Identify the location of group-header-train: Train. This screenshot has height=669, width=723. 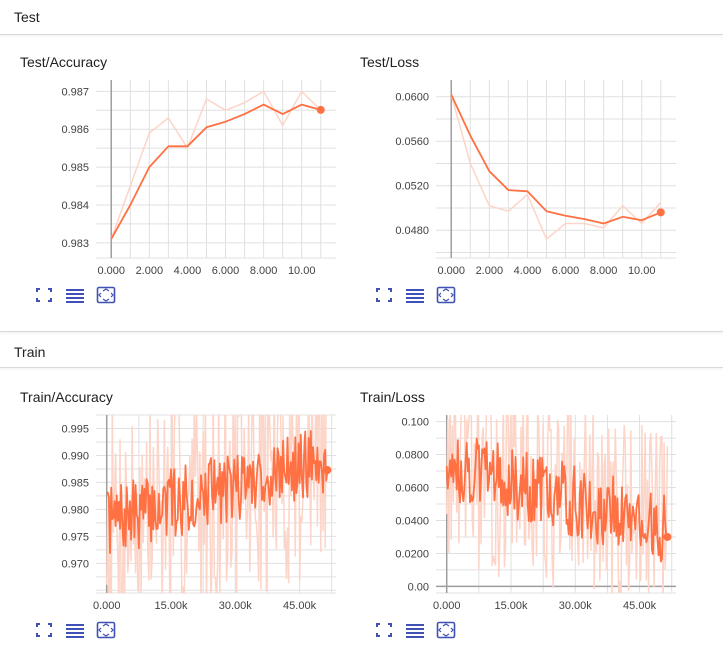
(361, 349).